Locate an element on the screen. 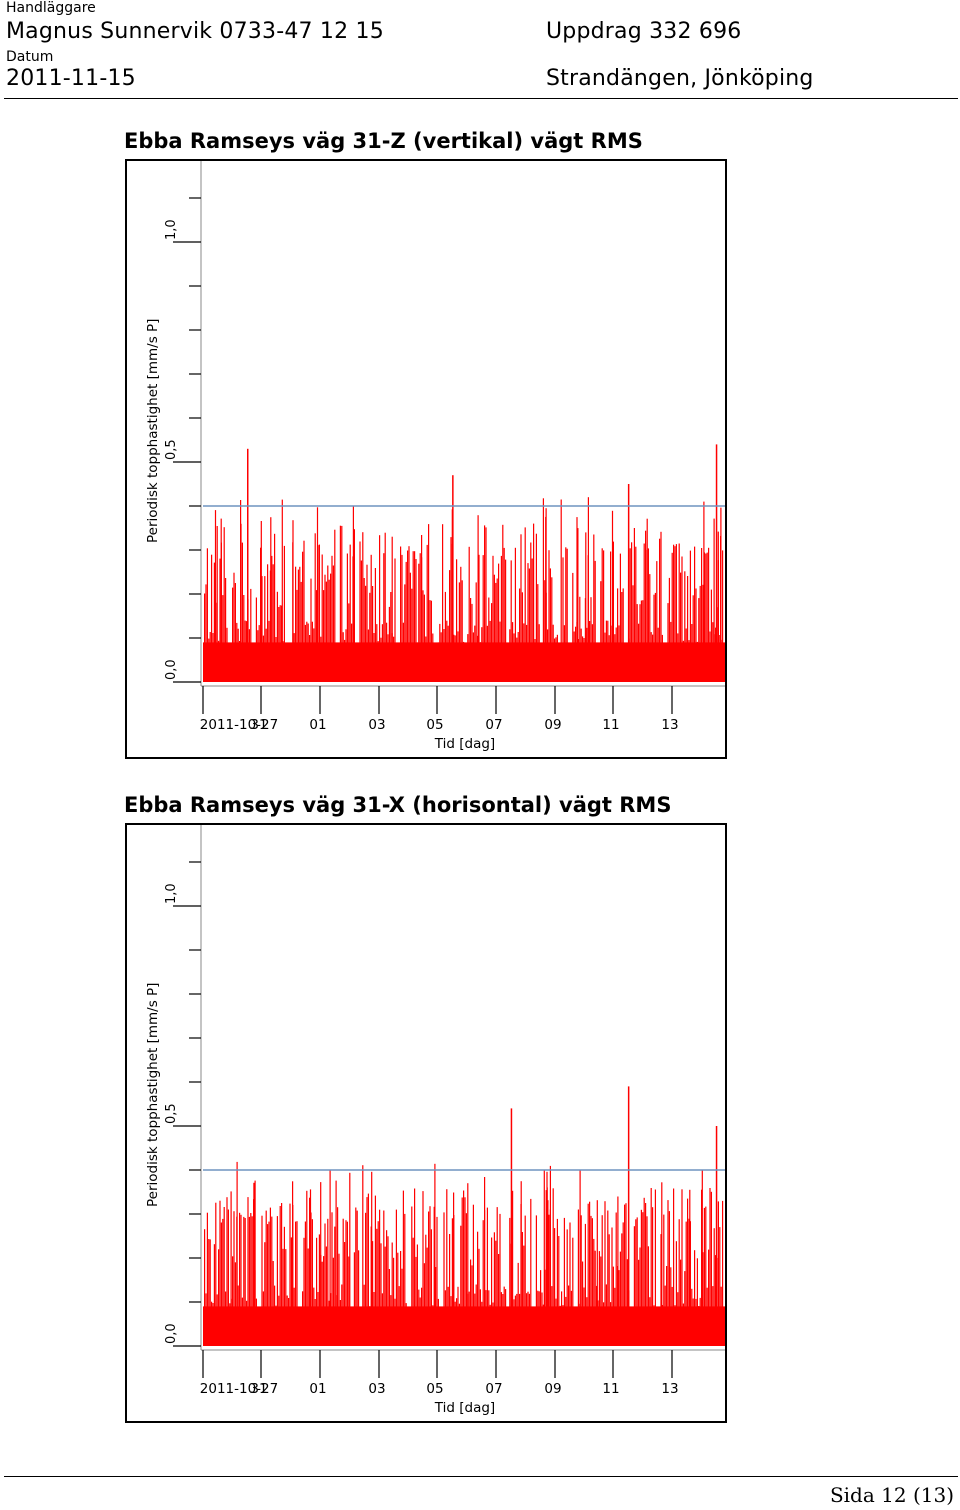 The height and width of the screenshot is (1510, 960). y-tick-label: 0,0 is located at coordinates (171, 1333).